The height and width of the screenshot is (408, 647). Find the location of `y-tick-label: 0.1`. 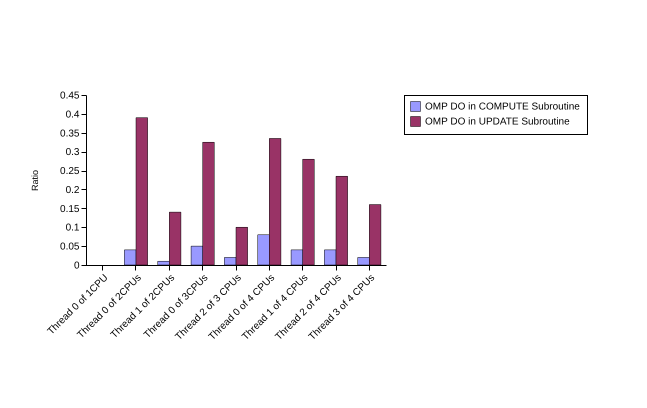

y-tick-label: 0.1 is located at coordinates (73, 228).